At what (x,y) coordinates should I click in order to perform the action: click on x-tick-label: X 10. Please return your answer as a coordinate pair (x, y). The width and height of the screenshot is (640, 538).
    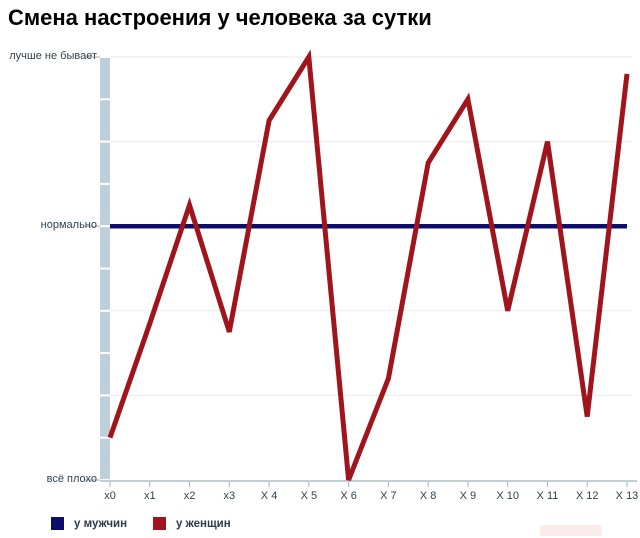
    Looking at the image, I should click on (507, 496).